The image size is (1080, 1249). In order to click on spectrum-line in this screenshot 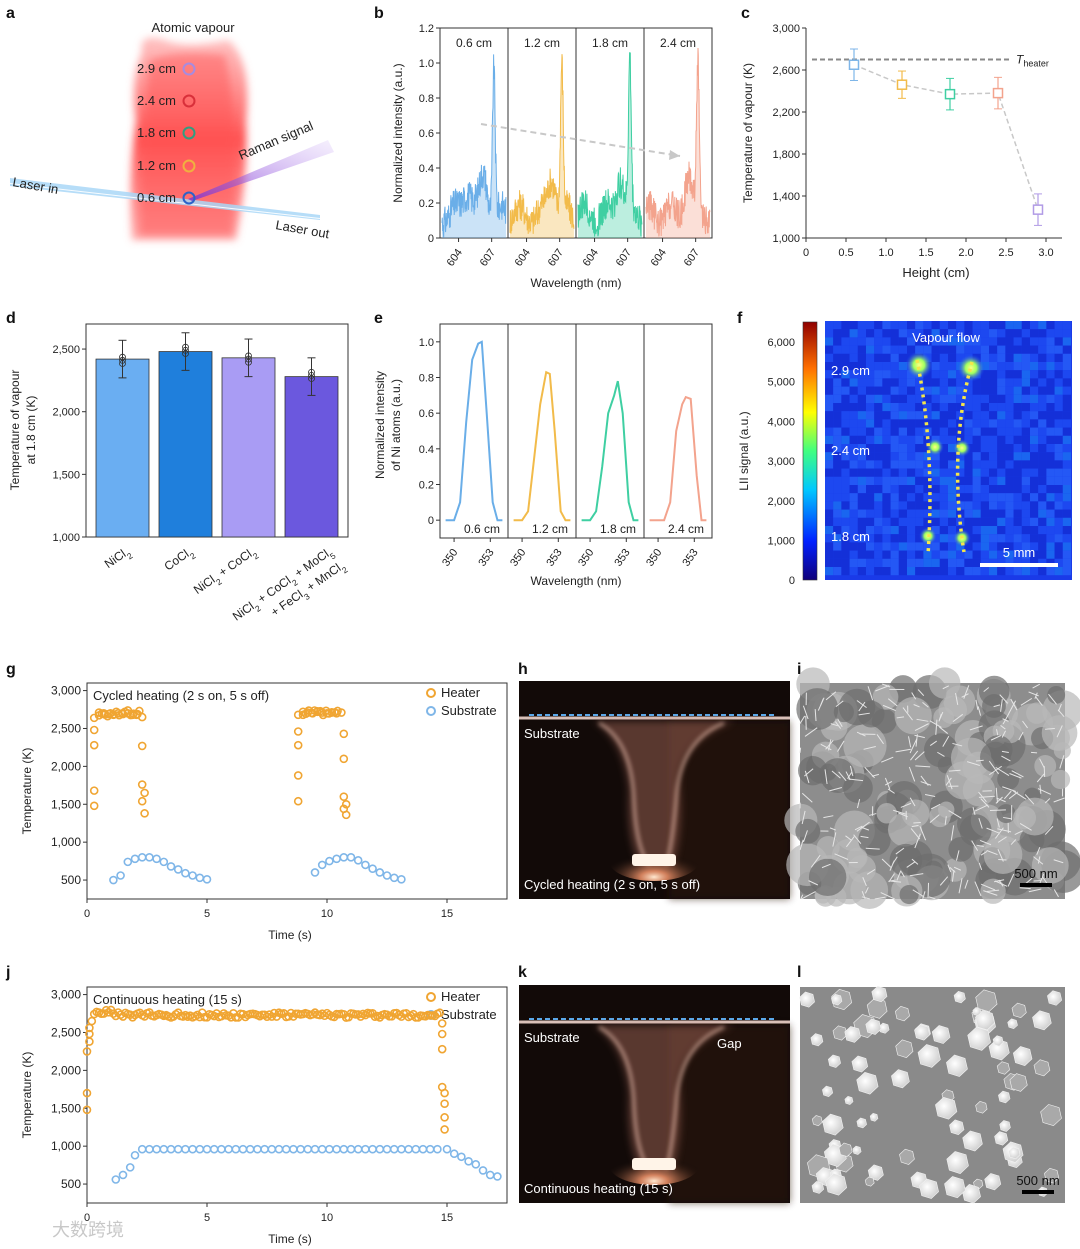, I will do `click(542, 144)`.